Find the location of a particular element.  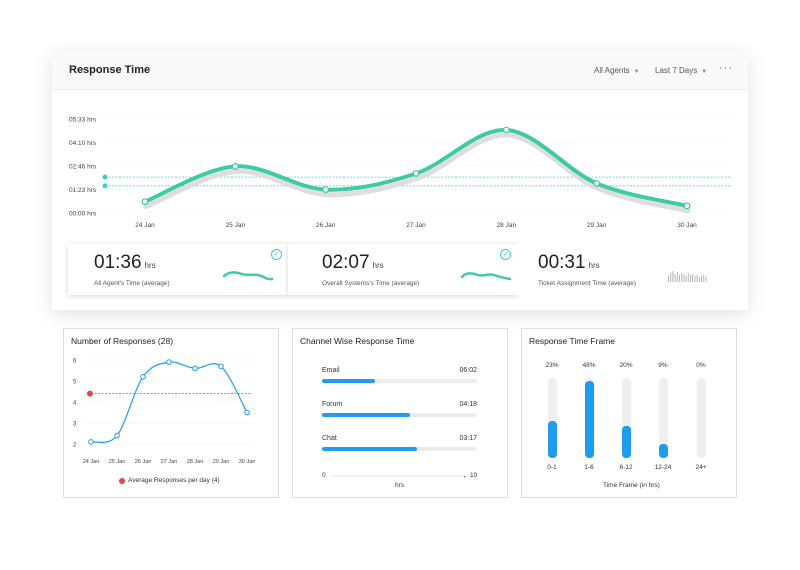

bar-category-label: 12-24 is located at coordinates (663, 467).